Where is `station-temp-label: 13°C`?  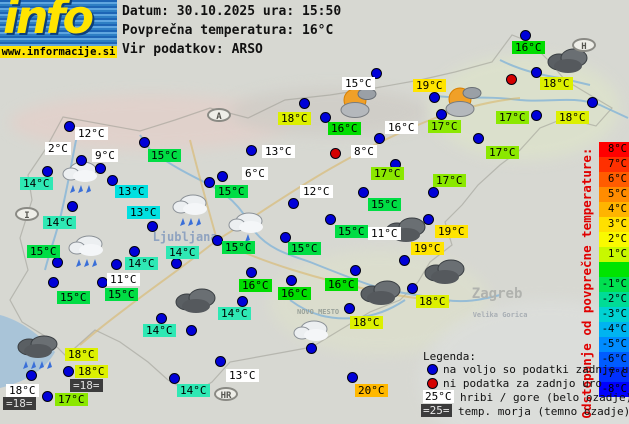
station-temp-label: 13°C is located at coordinates (242, 375).